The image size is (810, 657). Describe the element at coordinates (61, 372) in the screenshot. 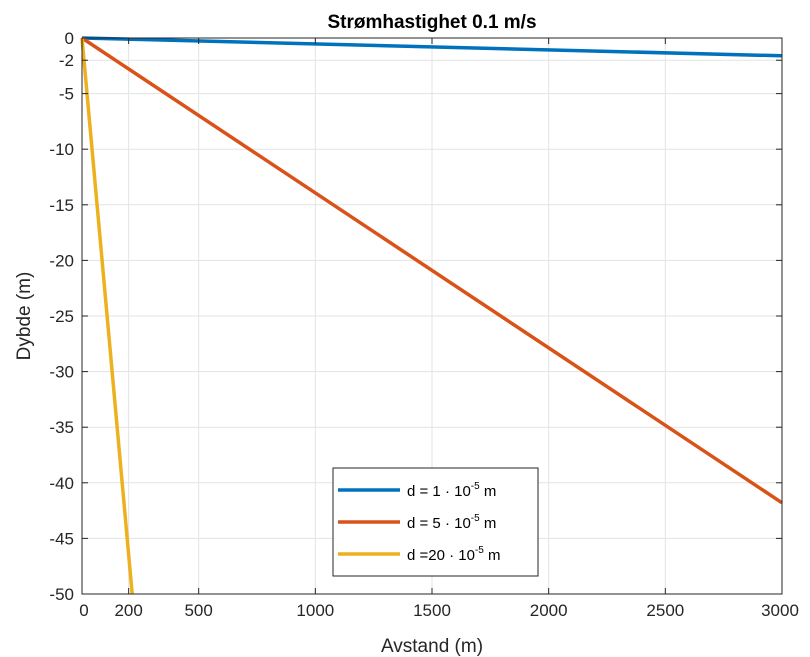

I see `y-tick-label: -30` at that location.